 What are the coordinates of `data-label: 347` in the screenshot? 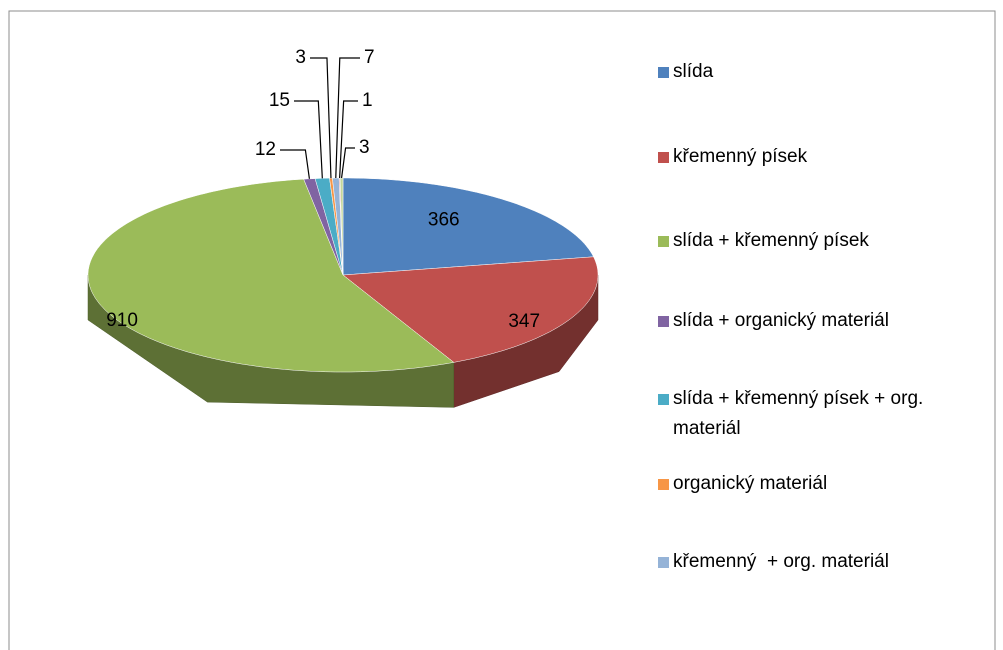 It's located at (524, 321).